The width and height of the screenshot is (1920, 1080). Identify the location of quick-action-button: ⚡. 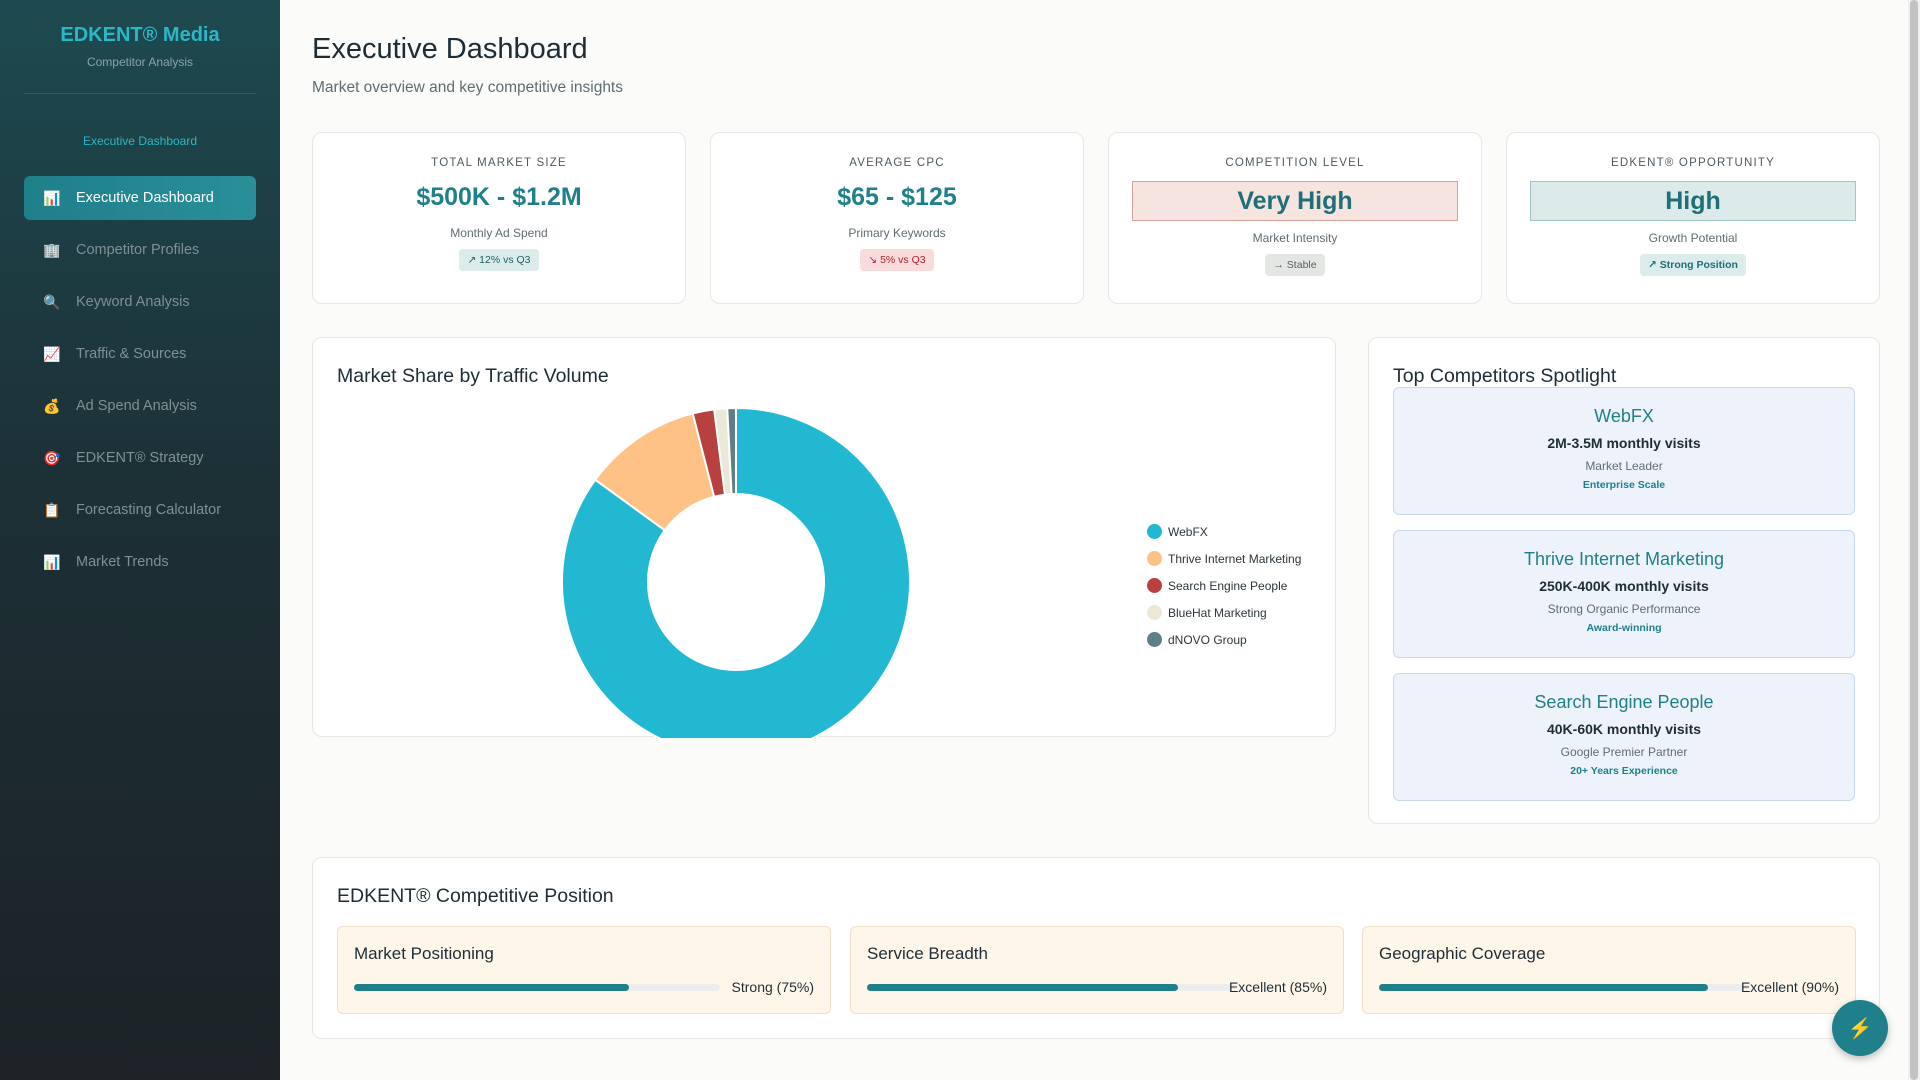
(1860, 1028).